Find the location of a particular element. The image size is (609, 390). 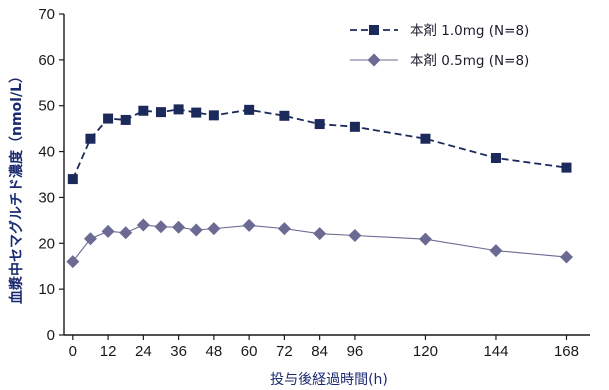

legend-item: 本剤 0.5mg (N=8) is located at coordinates (439, 61).